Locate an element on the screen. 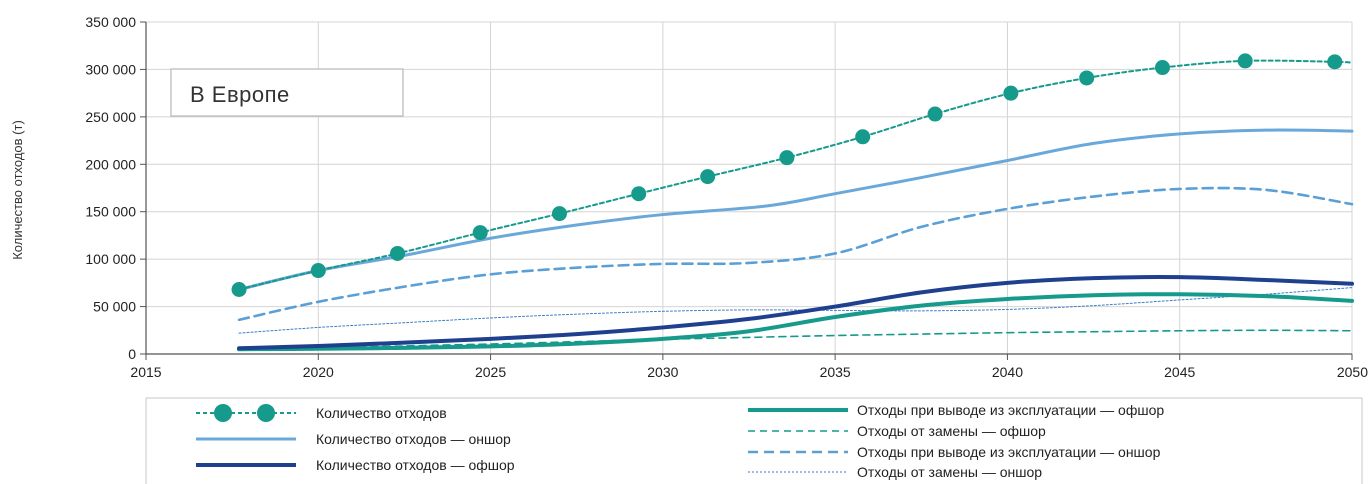 The height and width of the screenshot is (484, 1370). legend-item: Количество отходов — офшор is located at coordinates (355, 465).